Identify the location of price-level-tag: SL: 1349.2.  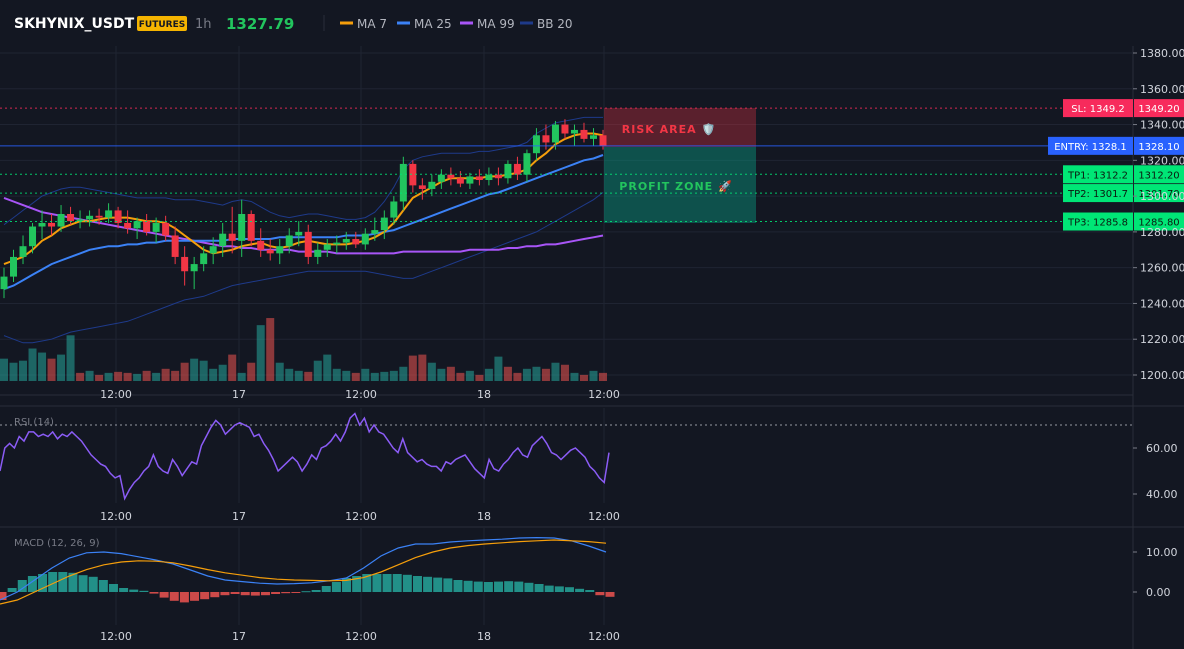
(1097, 109).